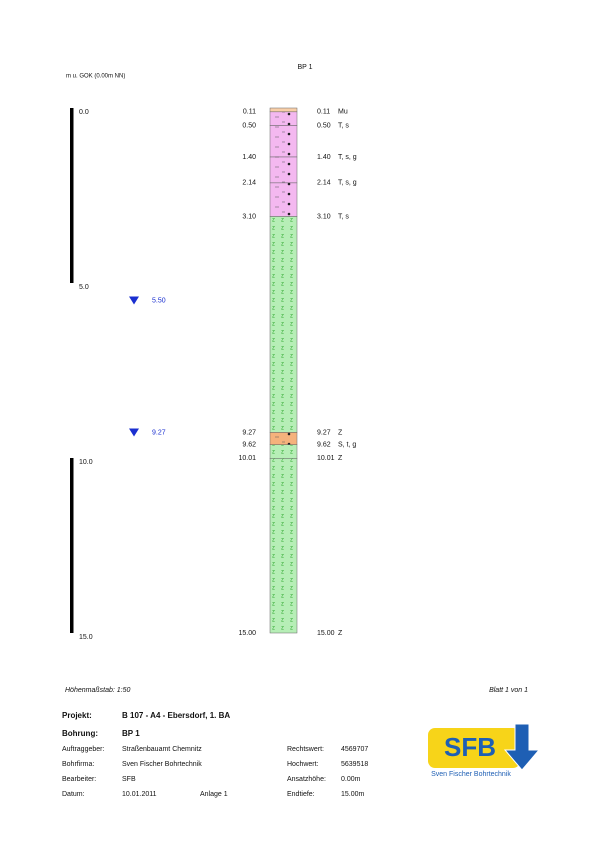 This screenshot has height=842, width=595. Describe the element at coordinates (353, 794) in the screenshot. I see `info-cell: 15.00m` at that location.